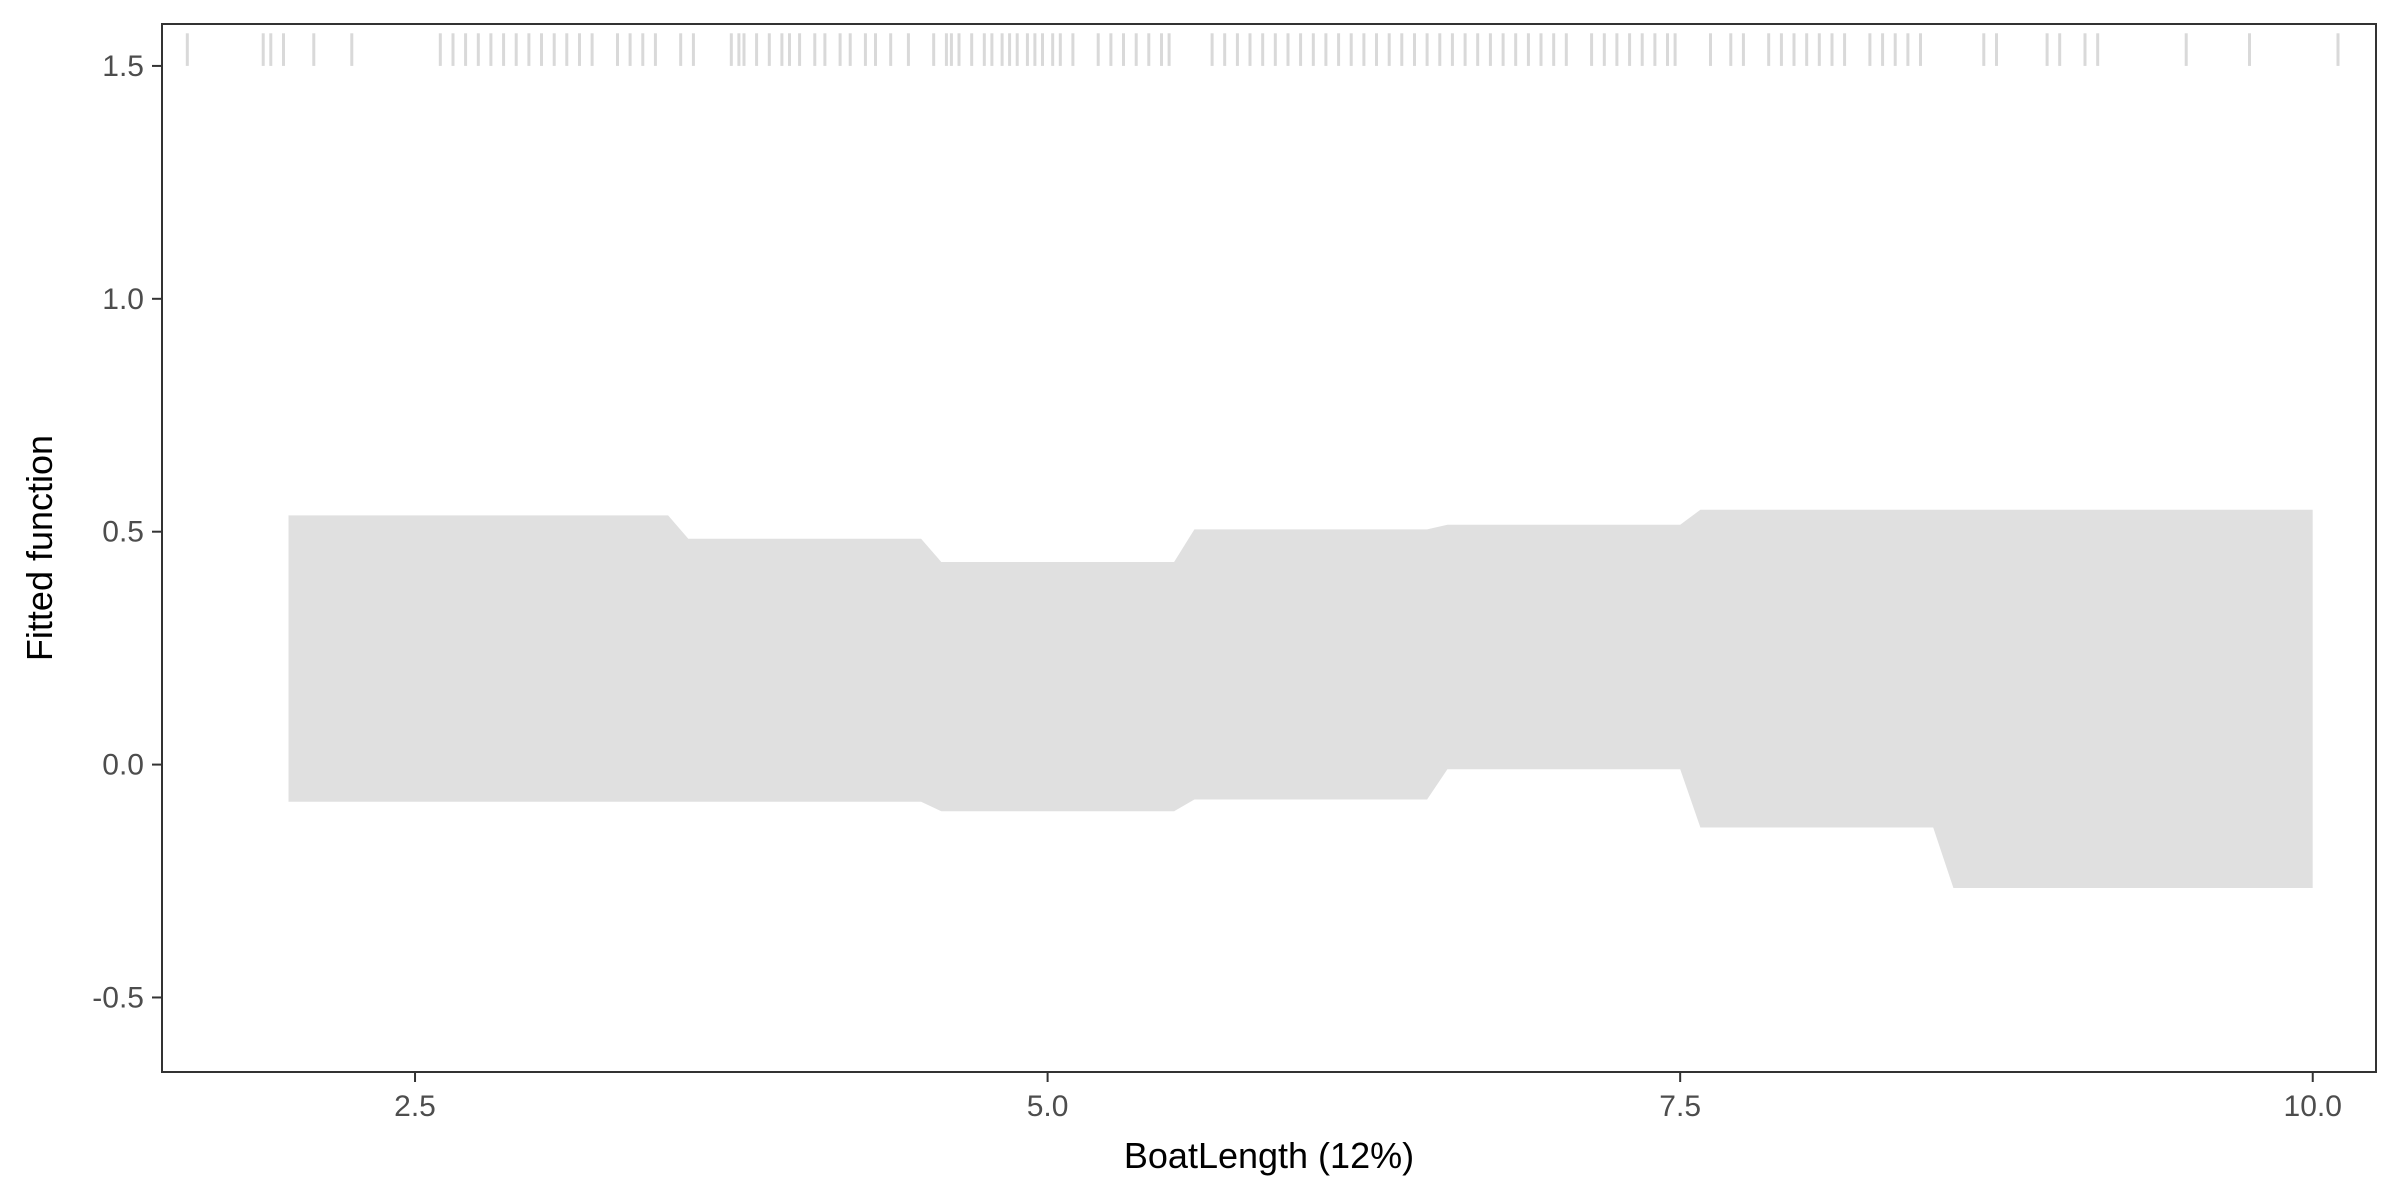  I want to click on y-tick-label: 0.5, so click(123, 532).